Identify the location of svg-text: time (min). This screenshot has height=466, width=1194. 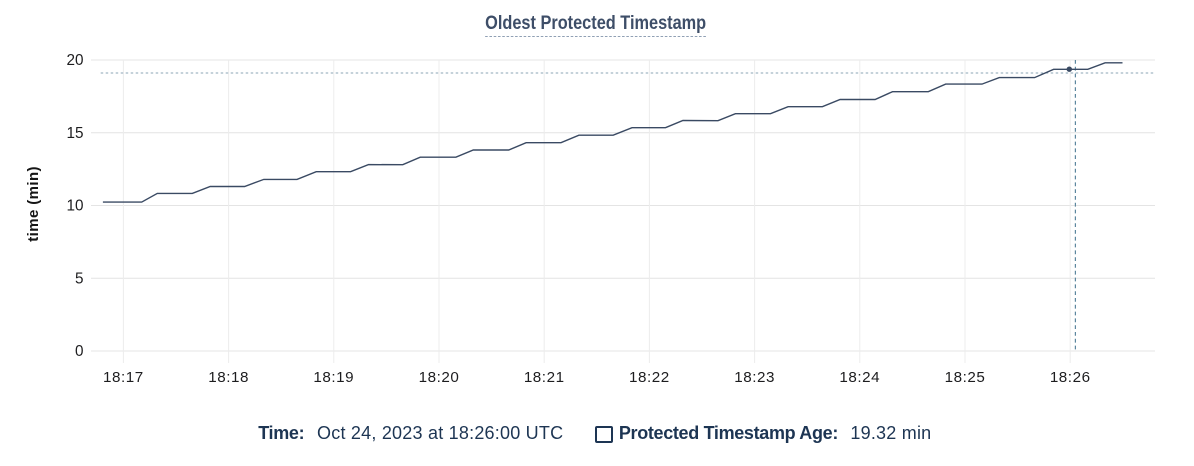
(33, 204).